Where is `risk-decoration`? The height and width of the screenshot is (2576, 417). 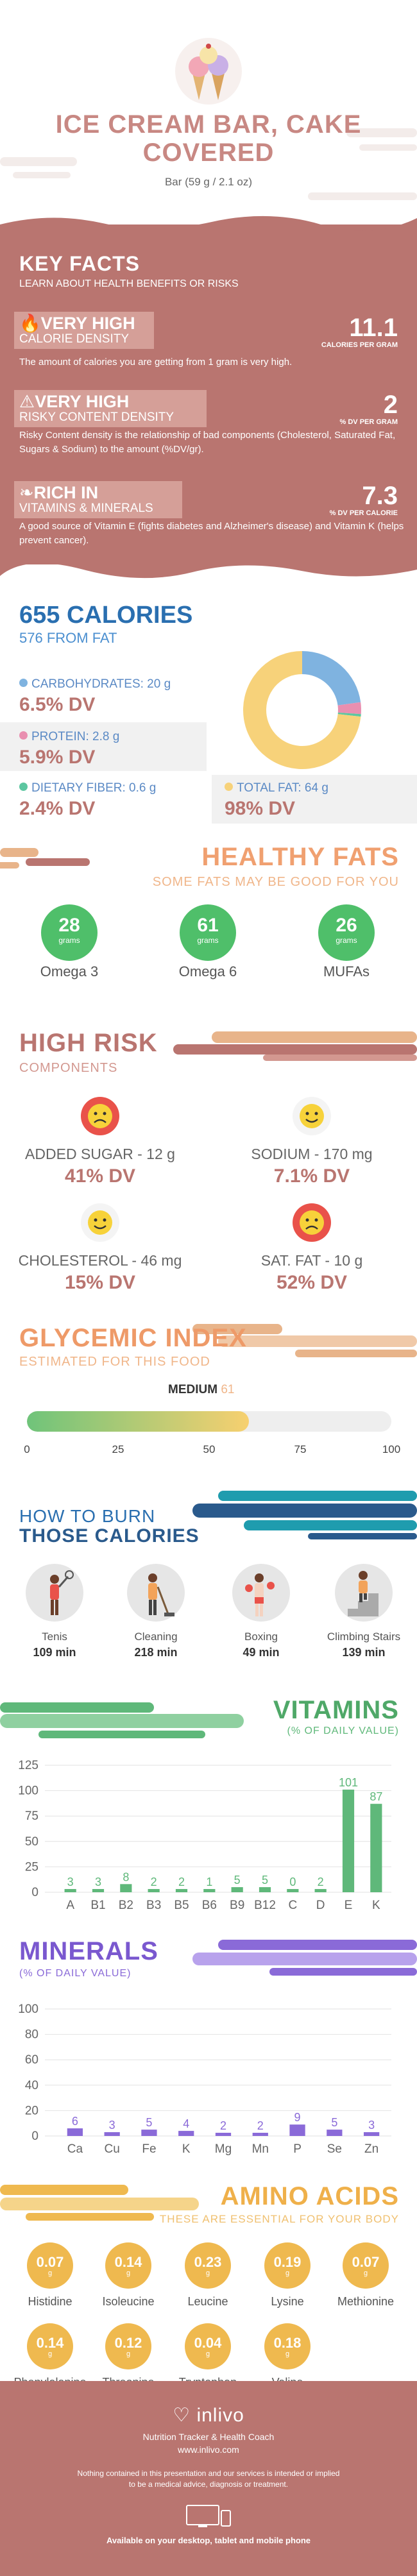
risk-decoration is located at coordinates (295, 1046).